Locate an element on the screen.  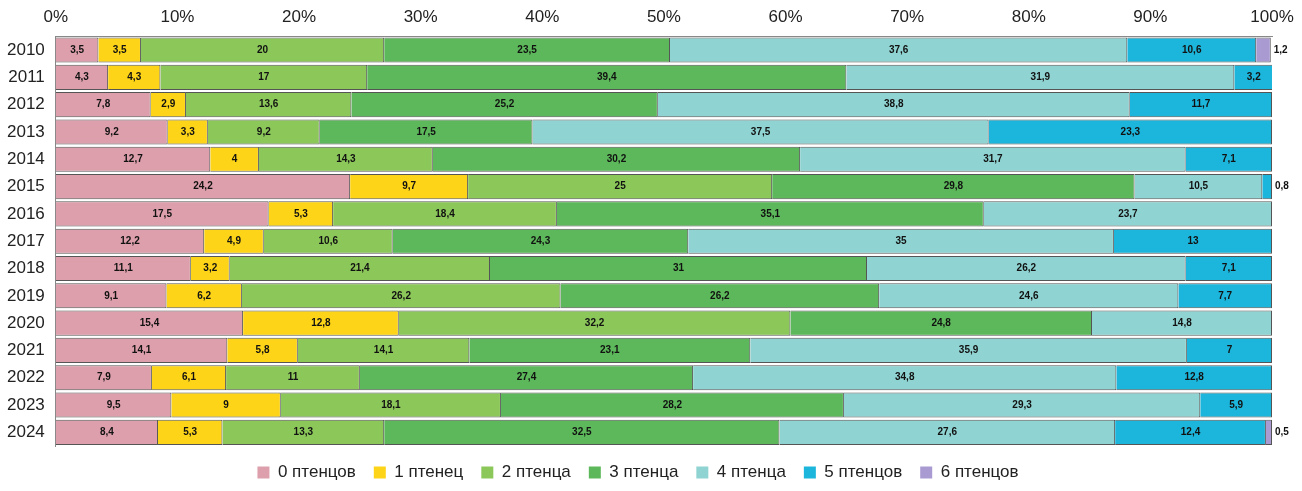
data-label: 25,2 is located at coordinates (504, 104).